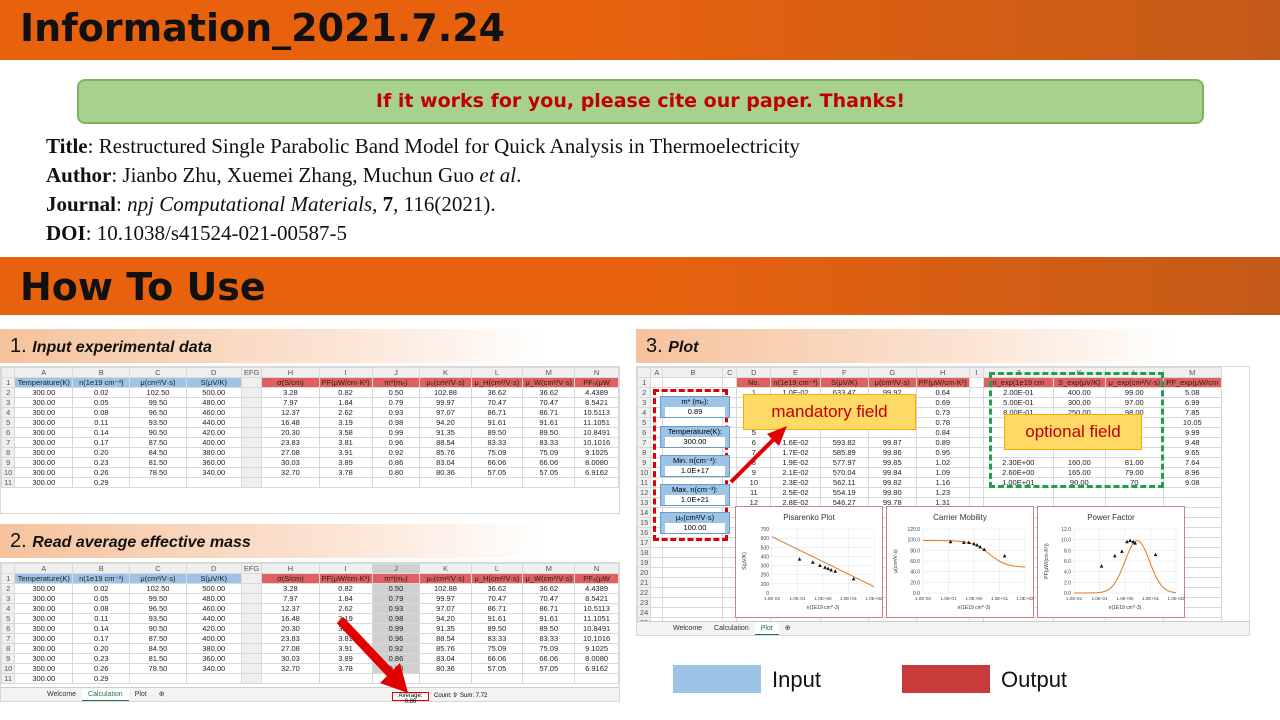  I want to click on cell: 75.09, so click(549, 648).